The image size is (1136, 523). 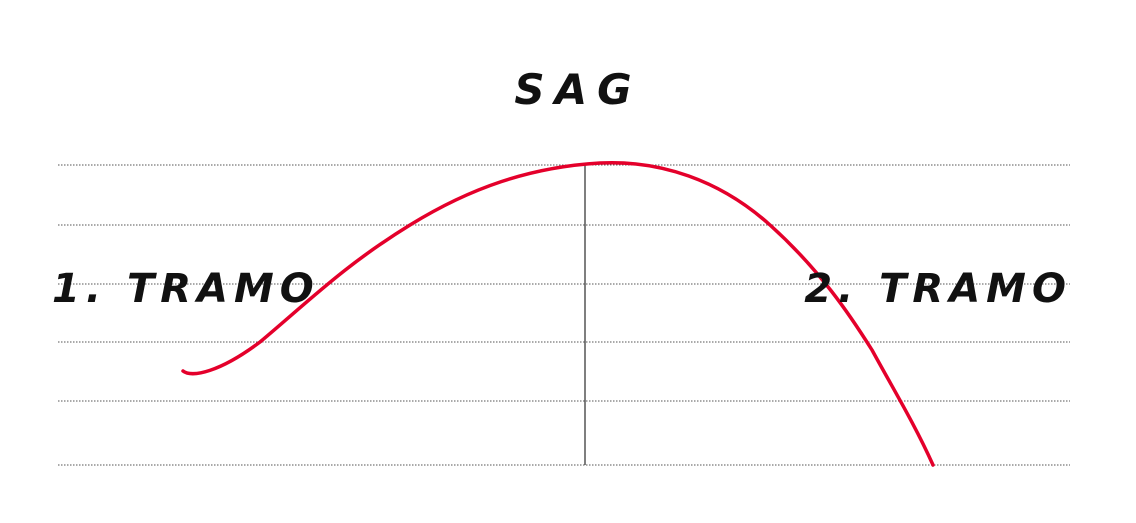 I want to click on right-section-label: 2. TRAMO, so click(x=938, y=289).